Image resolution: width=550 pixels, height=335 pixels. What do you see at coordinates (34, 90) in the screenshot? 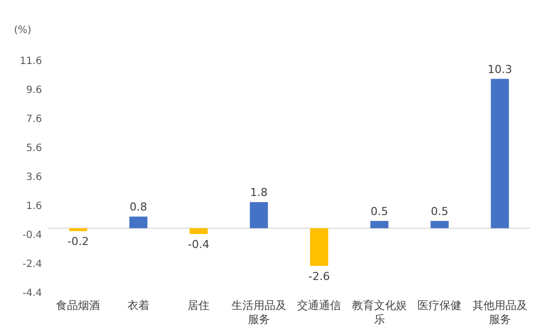
I see `y-tick-label: 9.6` at bounding box center [34, 90].